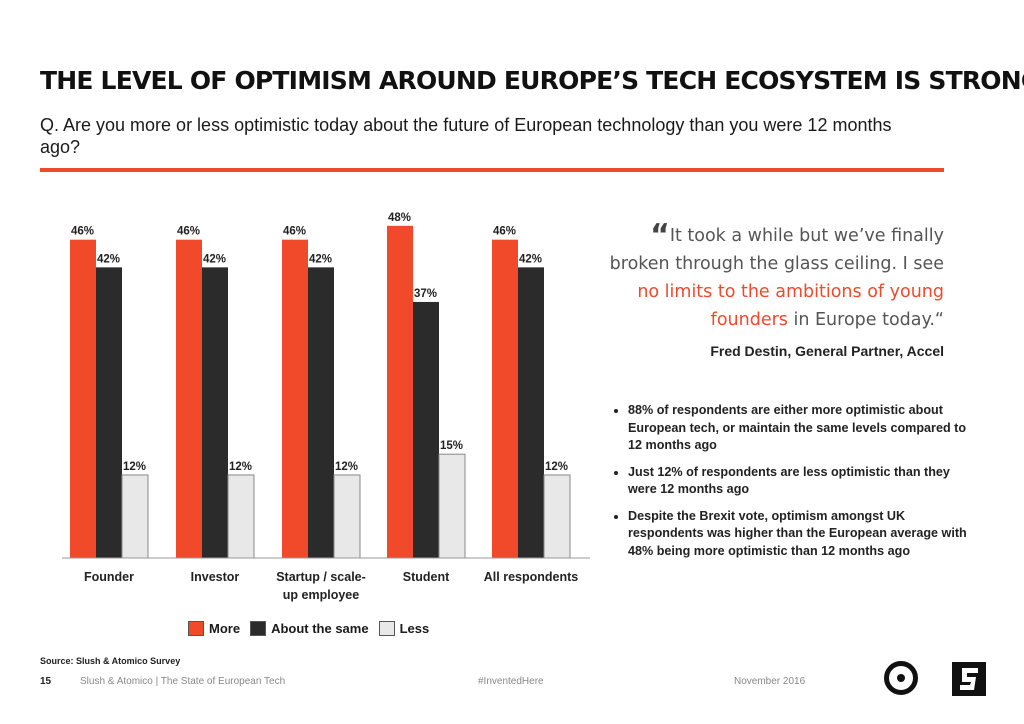  What do you see at coordinates (320, 628) in the screenshot?
I see `legend-label-same: About the same` at bounding box center [320, 628].